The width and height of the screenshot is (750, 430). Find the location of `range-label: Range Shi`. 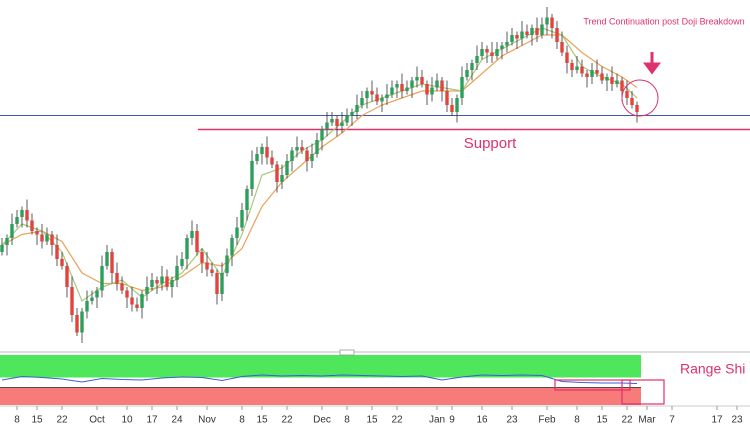

range-label: Range Shi is located at coordinates (712, 369).